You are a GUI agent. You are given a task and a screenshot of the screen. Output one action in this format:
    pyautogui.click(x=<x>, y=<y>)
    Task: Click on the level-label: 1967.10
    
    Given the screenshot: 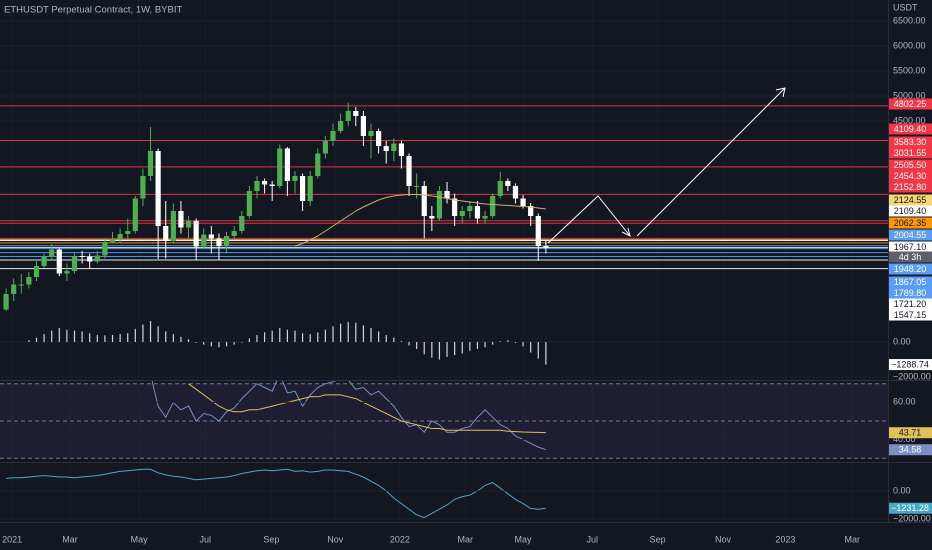 What is the action you would take?
    pyautogui.click(x=910, y=247)
    